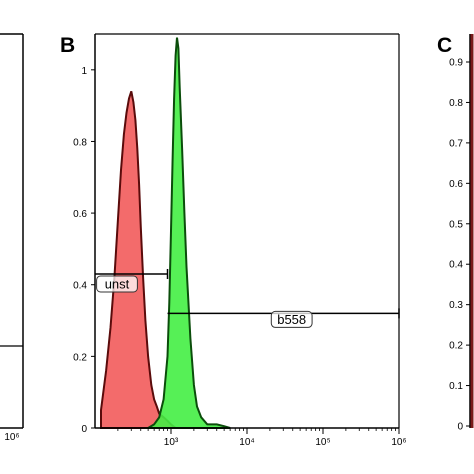 The height and width of the screenshot is (474, 474). What do you see at coordinates (322, 442) in the screenshot?
I see `b-x-tick-label-2: 10⁵` at bounding box center [322, 442].